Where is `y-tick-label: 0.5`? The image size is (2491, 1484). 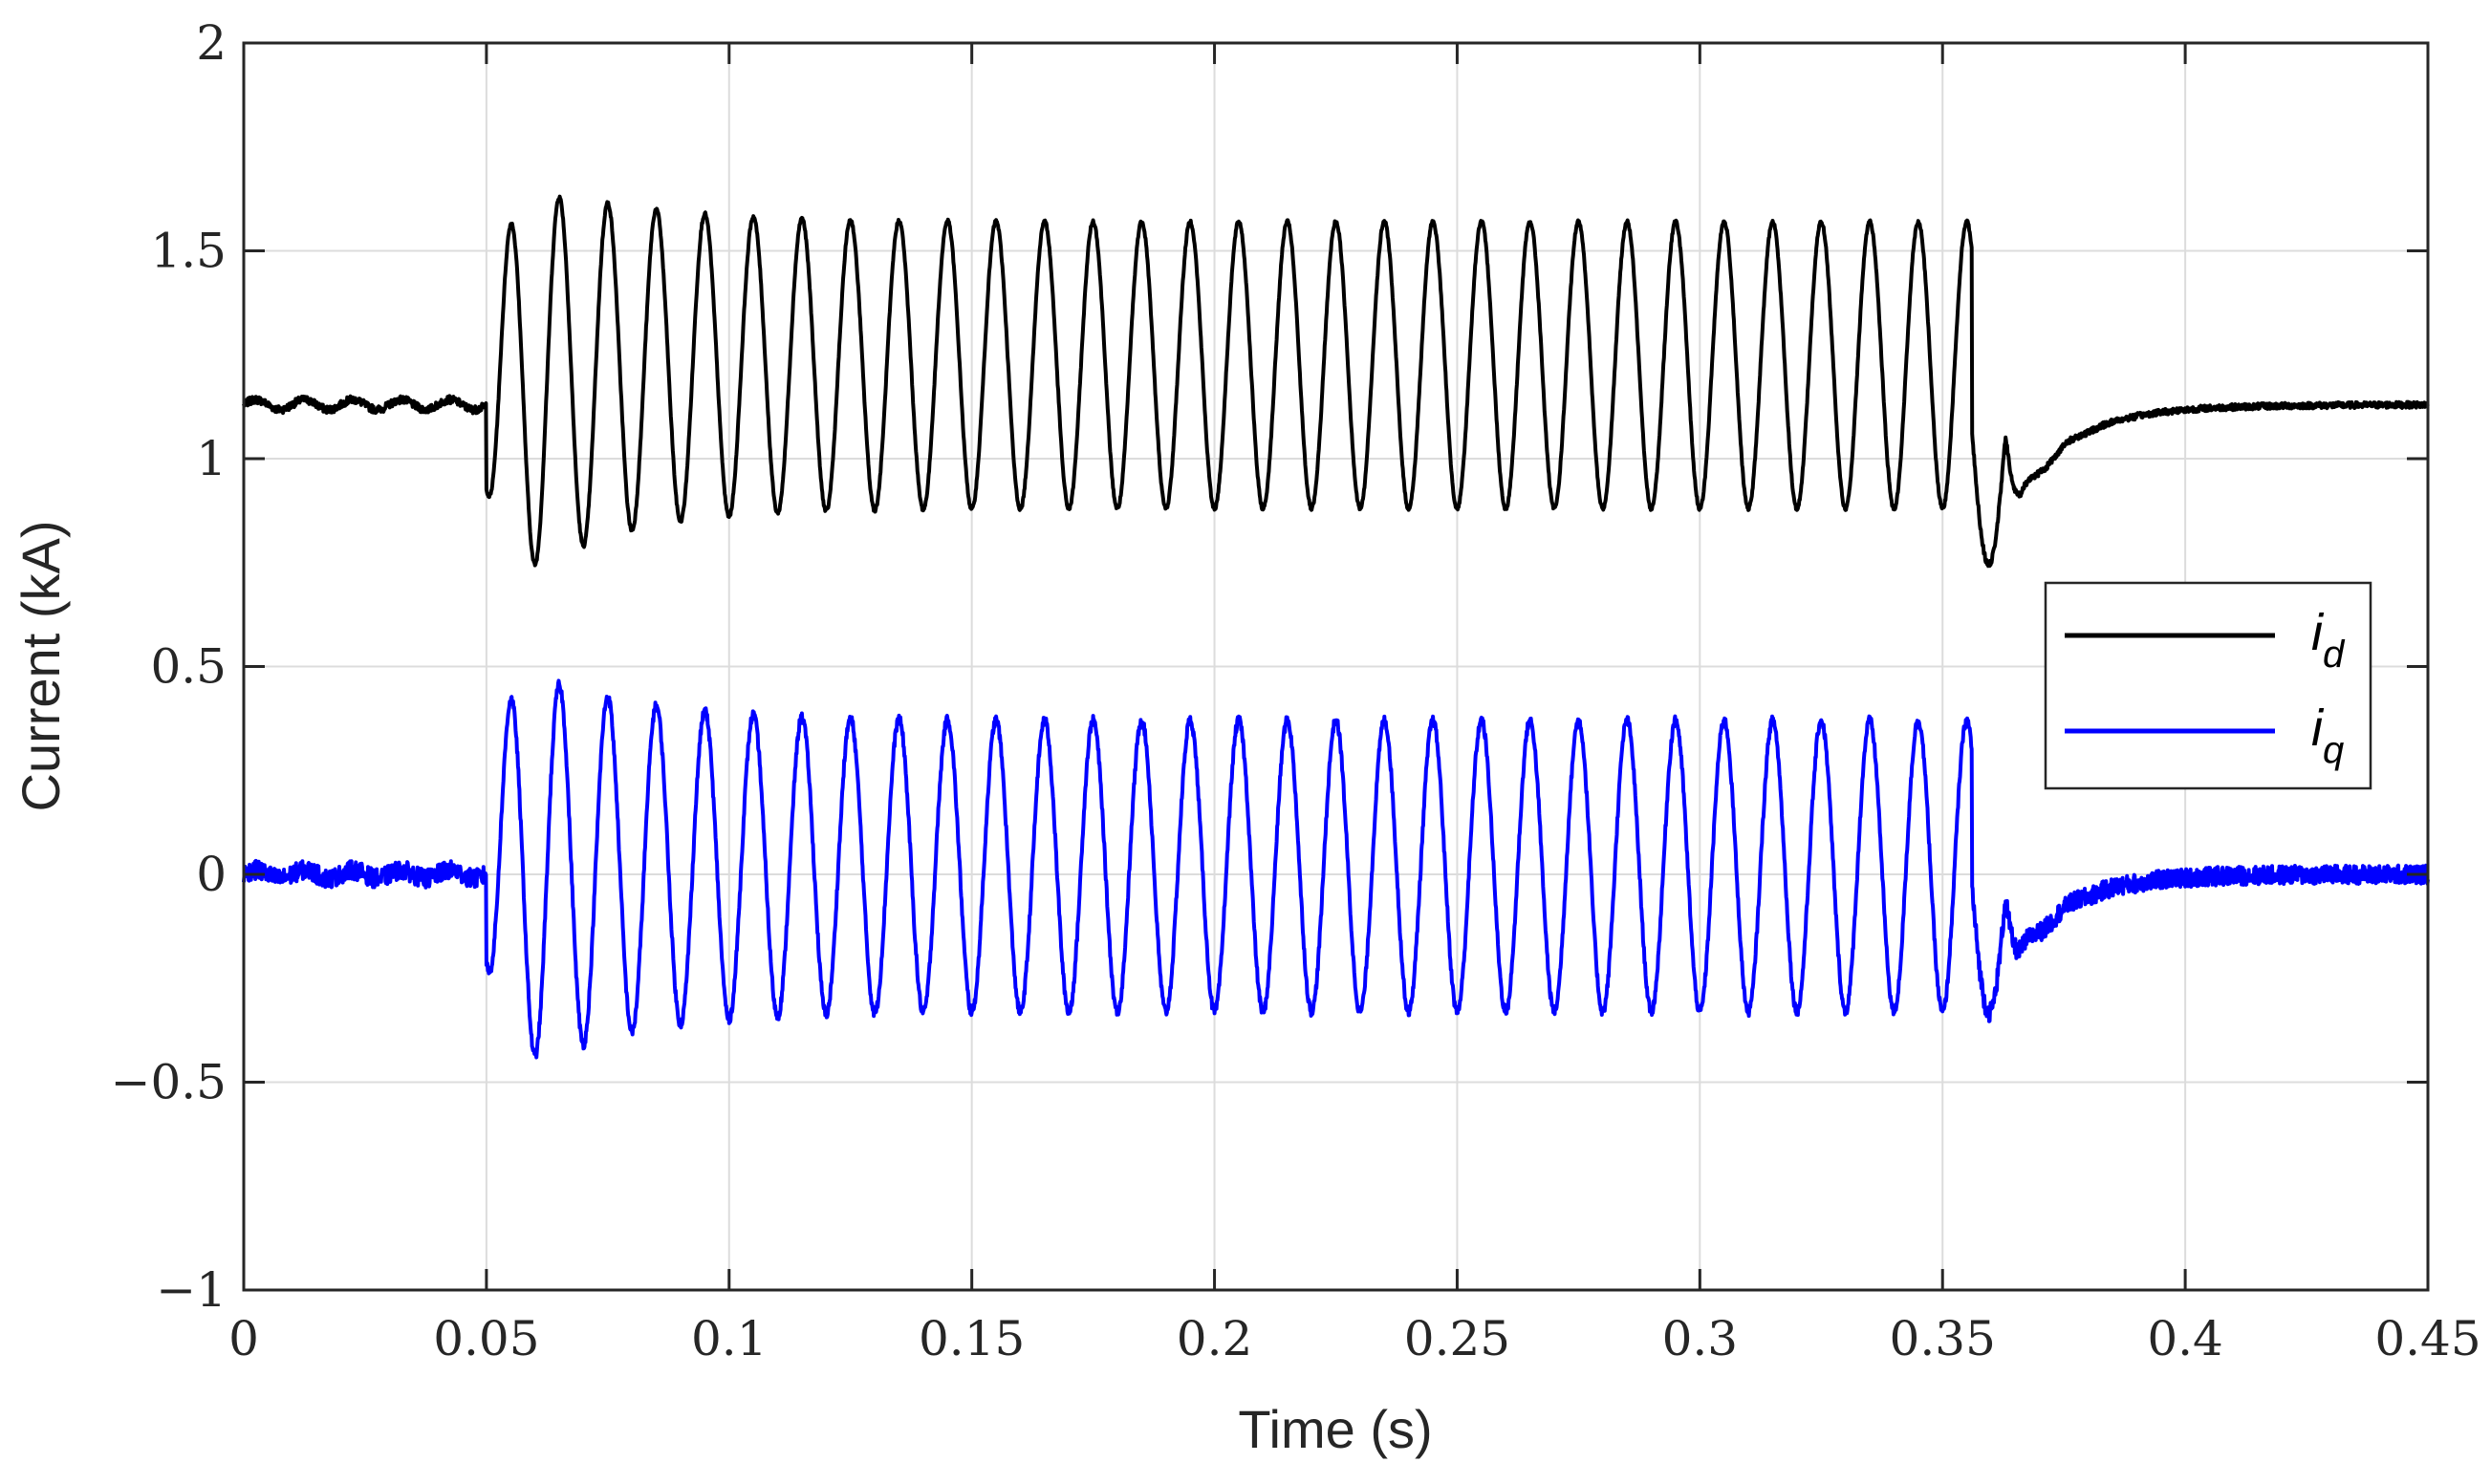
y-tick-label: 0.5 is located at coordinates (188, 667).